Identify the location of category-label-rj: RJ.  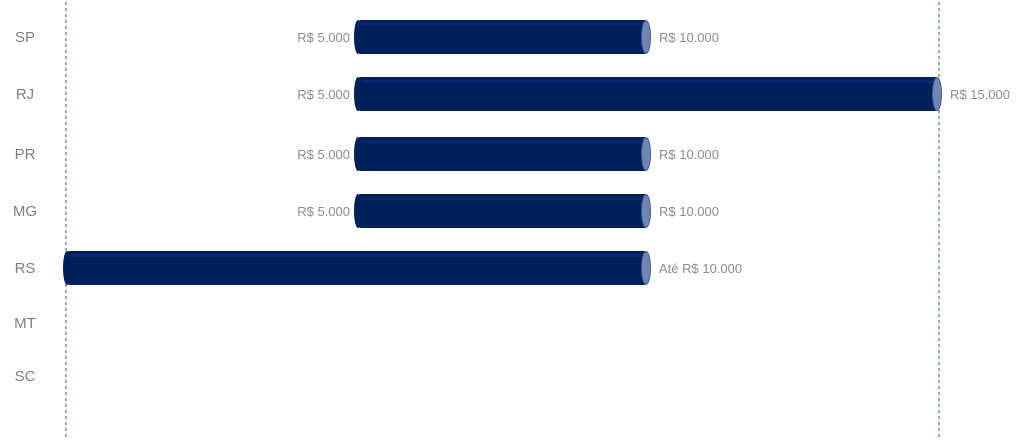
(25, 94).